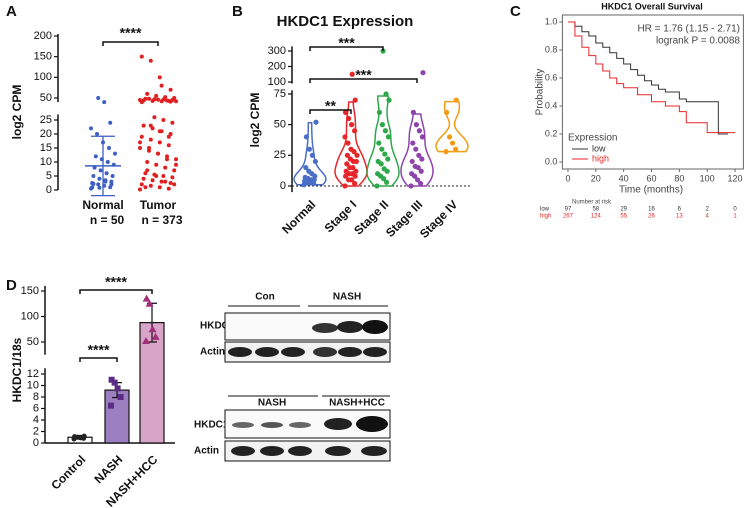 The width and height of the screenshot is (747, 508). I want to click on x-tick-label: 120, so click(735, 178).